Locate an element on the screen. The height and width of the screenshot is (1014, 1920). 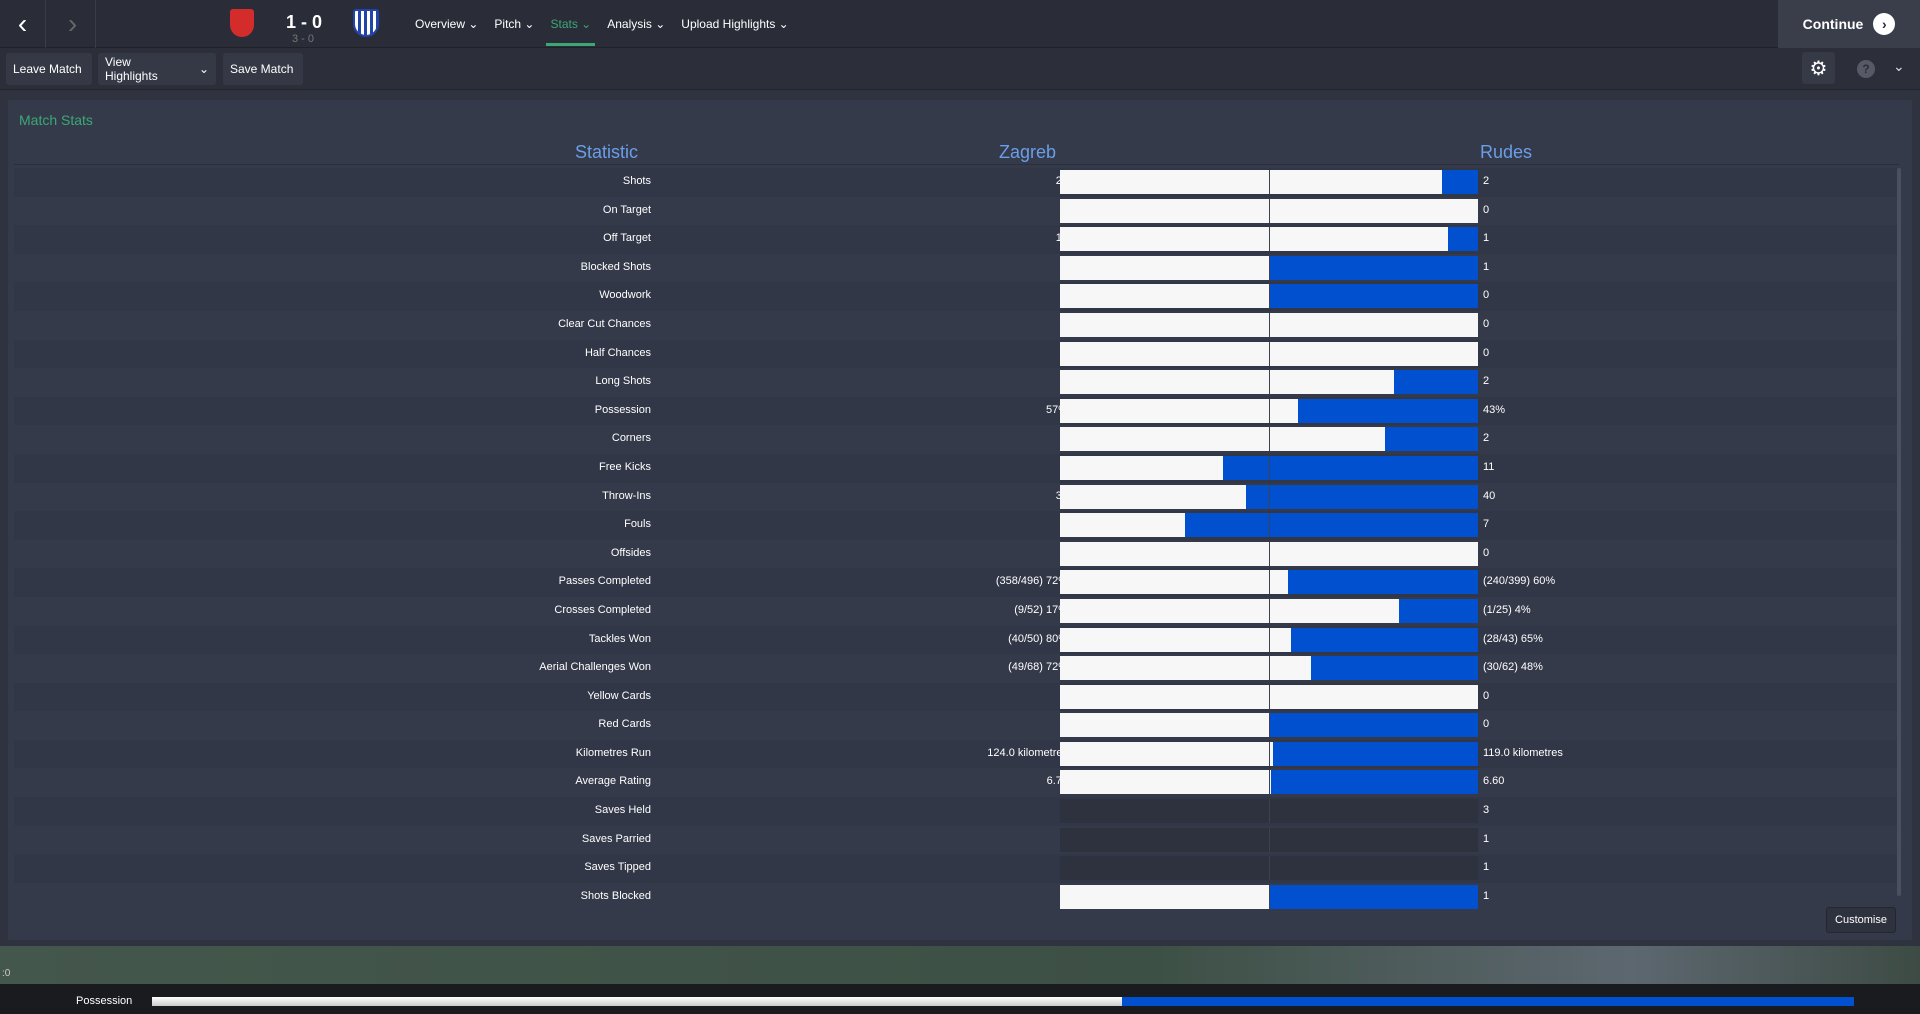
leave-match-button: Leave Match is located at coordinates (49, 69).